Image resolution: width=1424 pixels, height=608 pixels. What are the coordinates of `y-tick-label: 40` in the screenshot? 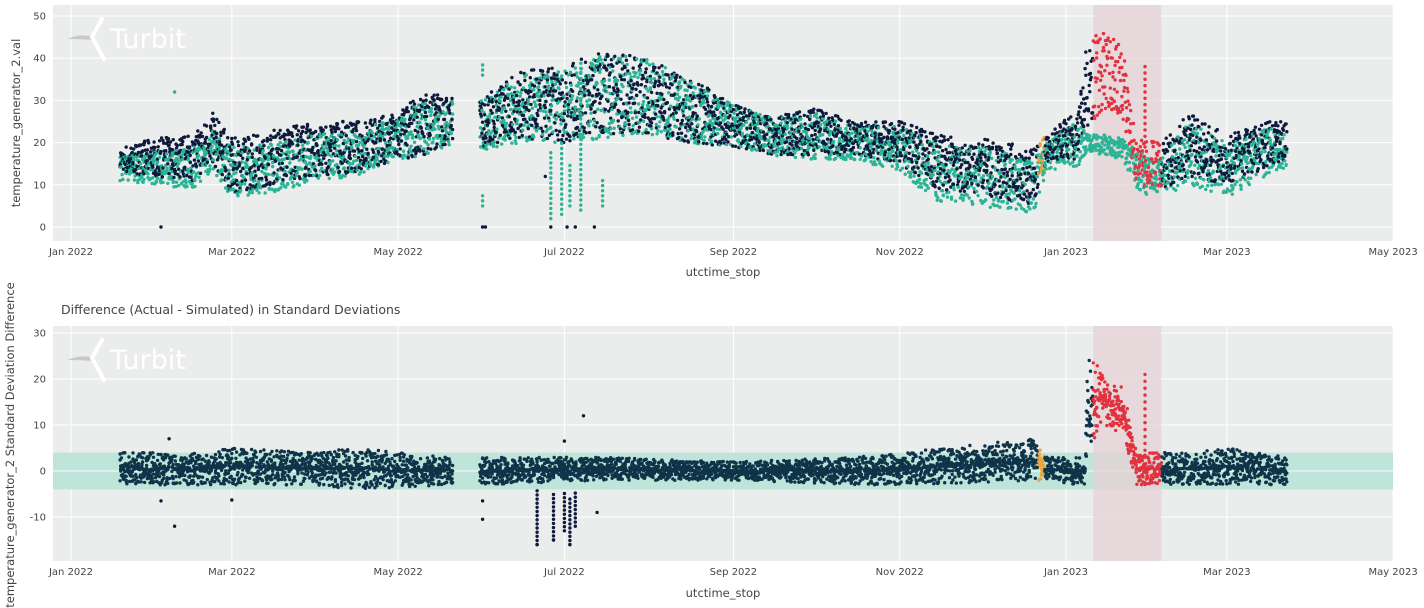 It's located at (39, 59).